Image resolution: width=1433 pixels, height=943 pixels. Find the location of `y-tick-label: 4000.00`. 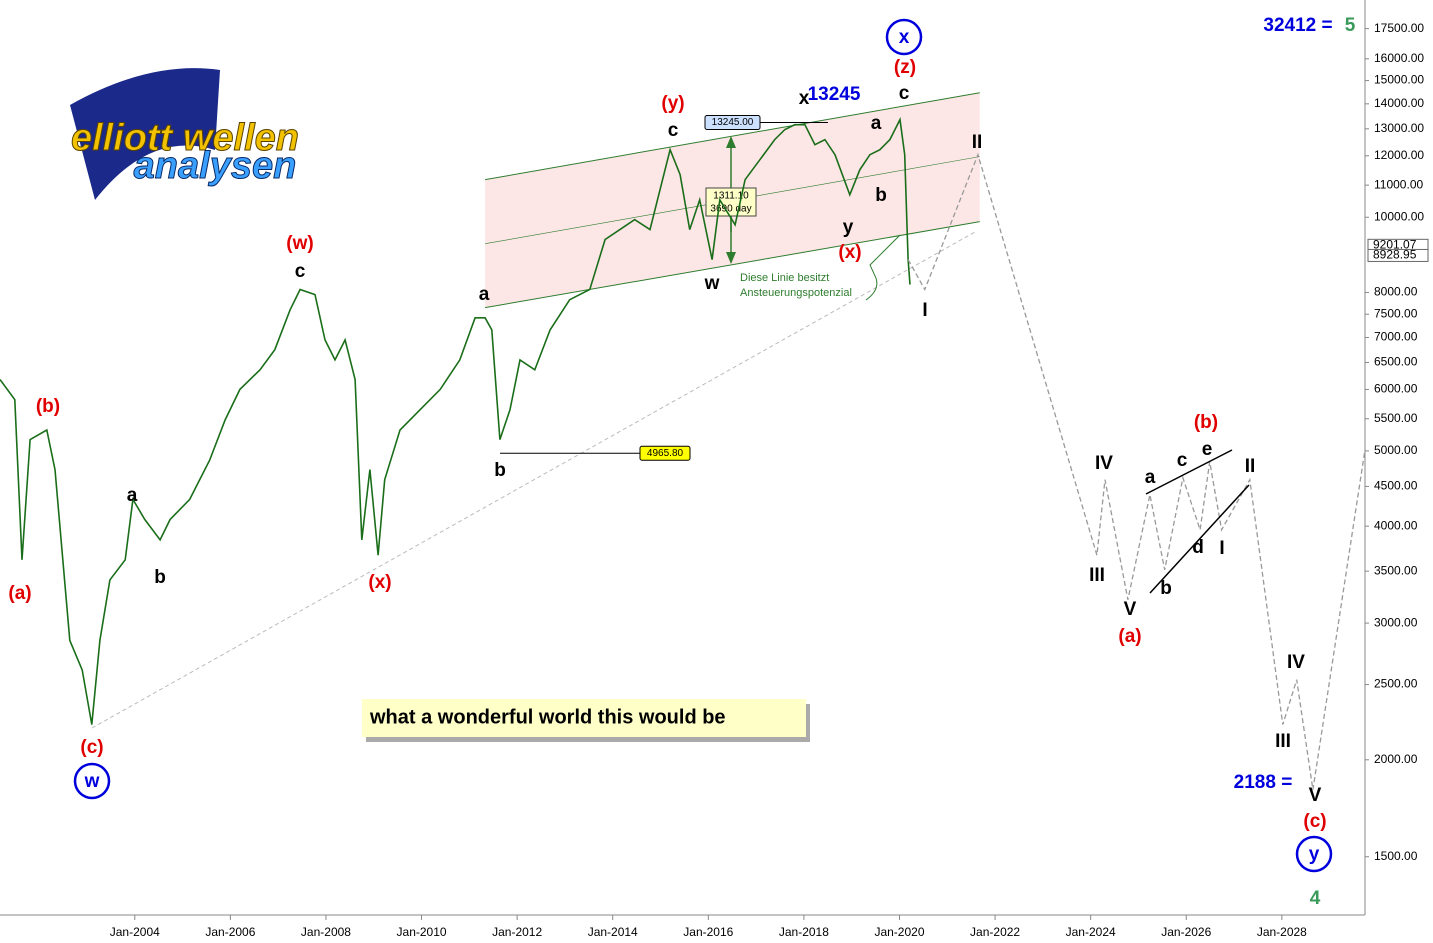

y-tick-label: 4000.00 is located at coordinates (1396, 525).